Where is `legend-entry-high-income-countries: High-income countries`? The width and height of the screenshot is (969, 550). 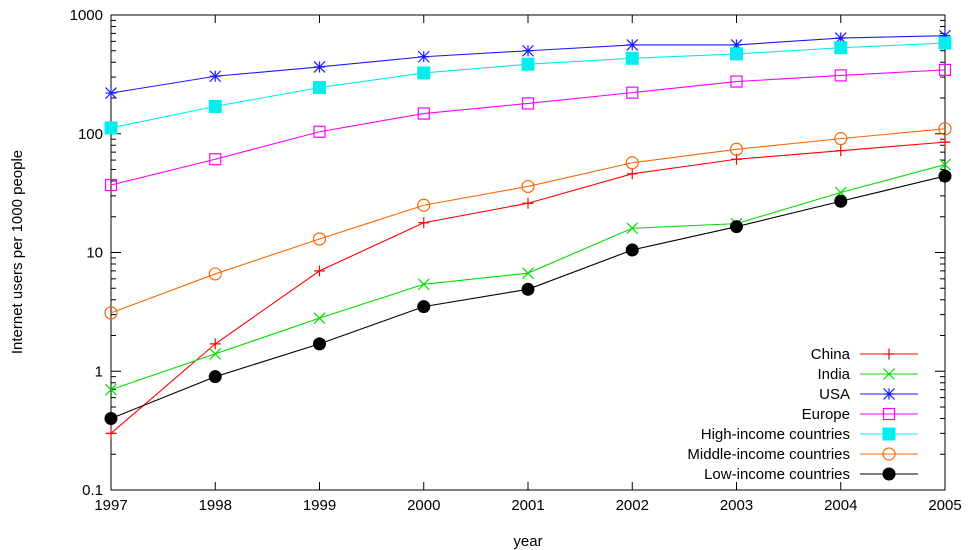
legend-entry-high-income-countries: High-income countries is located at coordinates (809, 434).